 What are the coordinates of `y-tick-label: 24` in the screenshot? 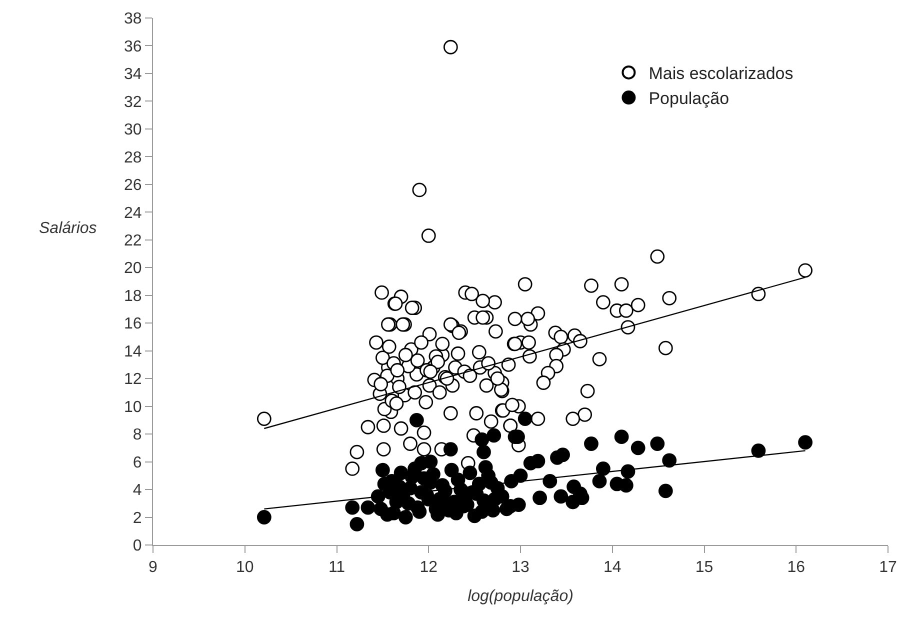 It's located at (133, 213).